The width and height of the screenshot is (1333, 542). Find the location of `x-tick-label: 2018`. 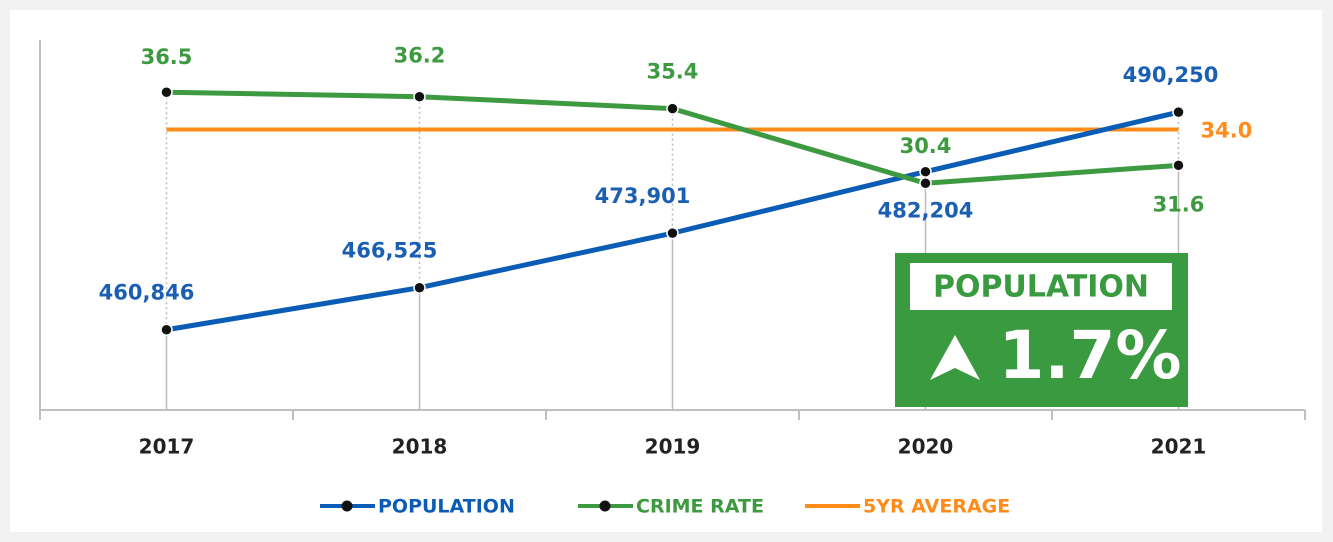

x-tick-label: 2018 is located at coordinates (420, 447).